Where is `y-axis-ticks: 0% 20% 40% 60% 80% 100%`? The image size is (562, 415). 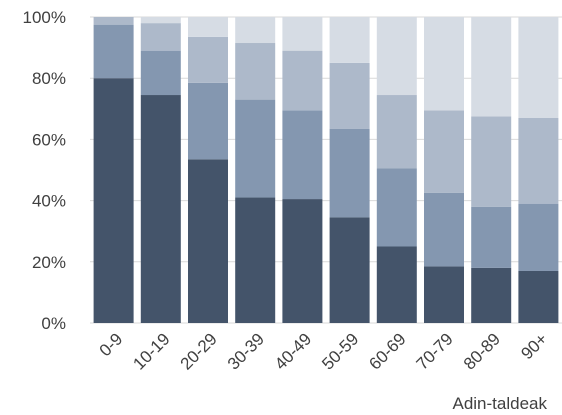 y-axis-ticks: 0% 20% 40% 60% 80% 100% is located at coordinates (44, 170).